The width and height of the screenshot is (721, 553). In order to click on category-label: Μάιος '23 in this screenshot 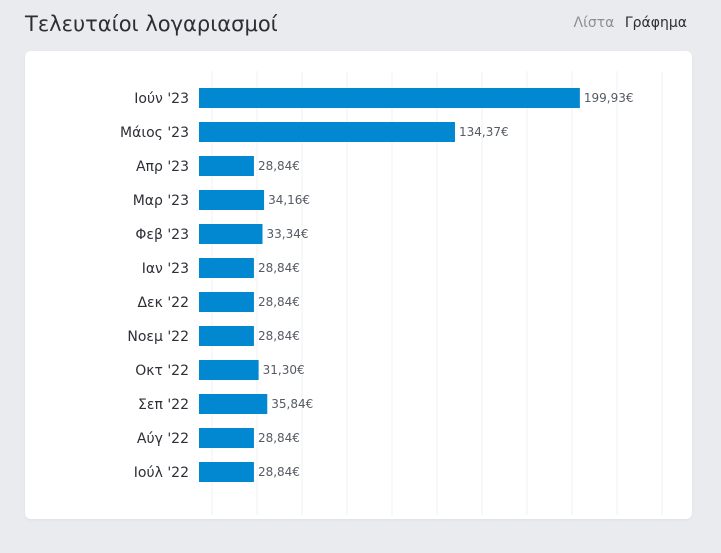, I will do `click(154, 133)`.